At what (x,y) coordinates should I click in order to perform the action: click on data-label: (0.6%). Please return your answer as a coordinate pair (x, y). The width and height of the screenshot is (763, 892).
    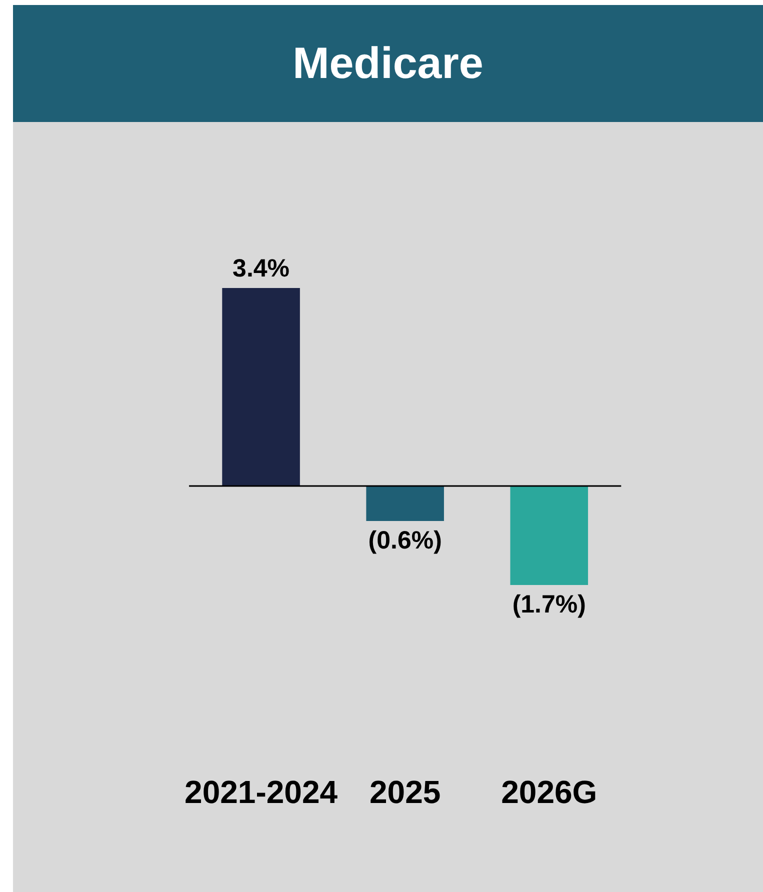
    Looking at the image, I should click on (405, 540).